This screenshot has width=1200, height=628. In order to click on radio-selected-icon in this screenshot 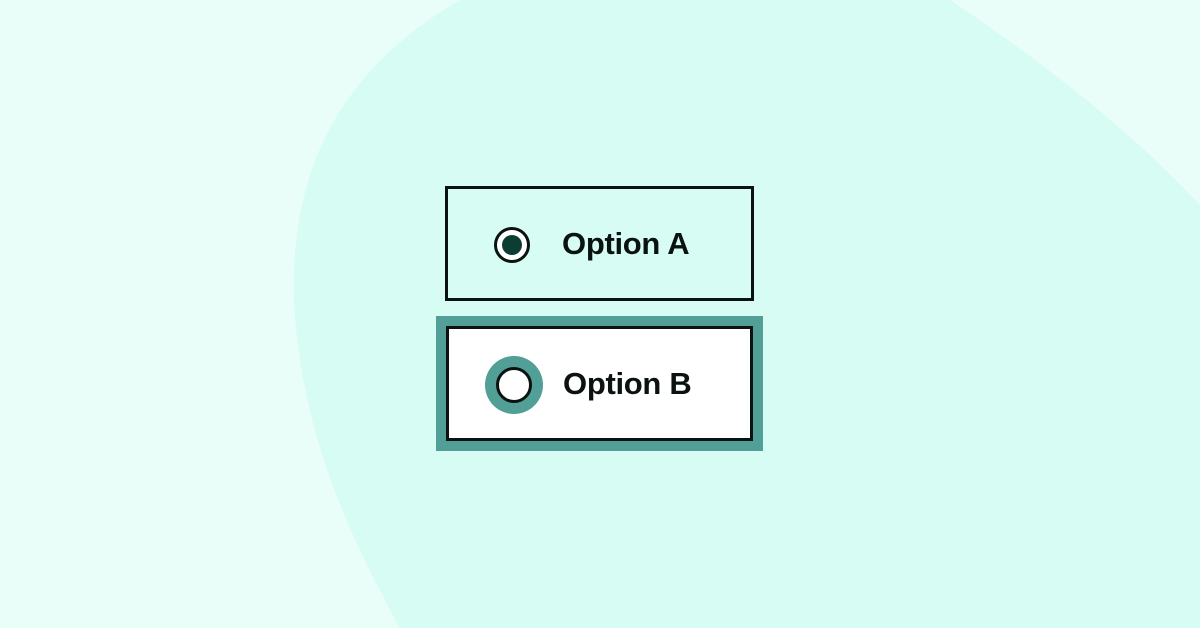, I will do `click(512, 245)`.